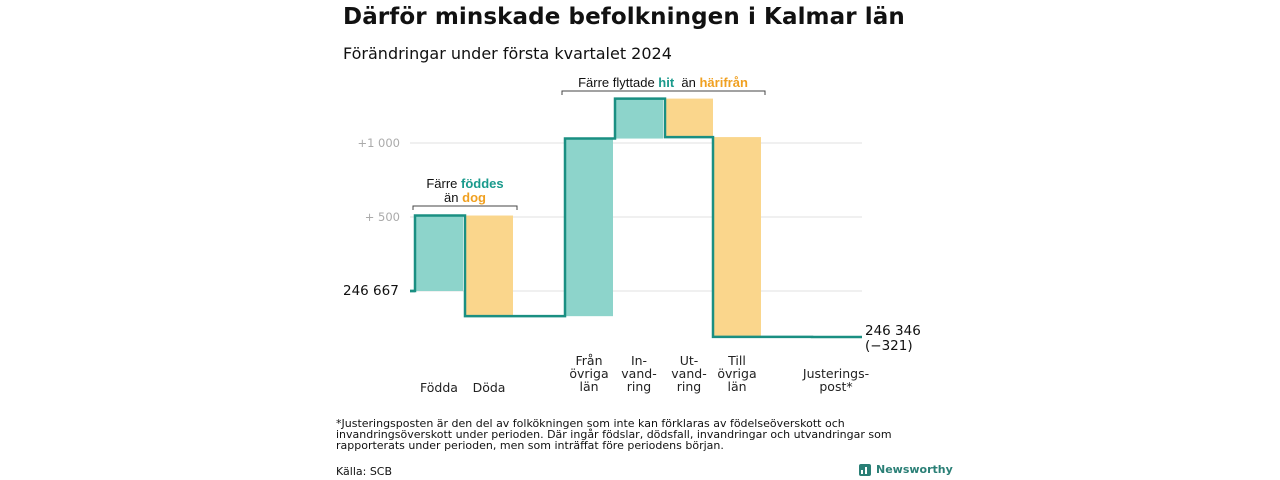 The height and width of the screenshot is (480, 1280). I want to click on chart-subtitle: Förändringar under första kvartalet 2024, so click(507, 53).